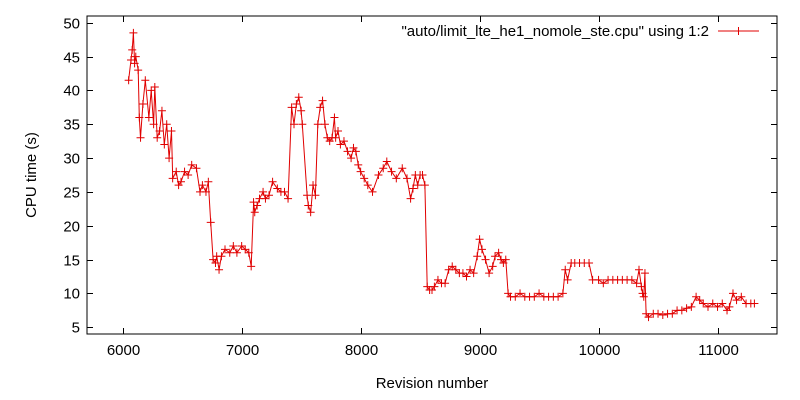  I want to click on x-tick-label: 11000, so click(718, 350).